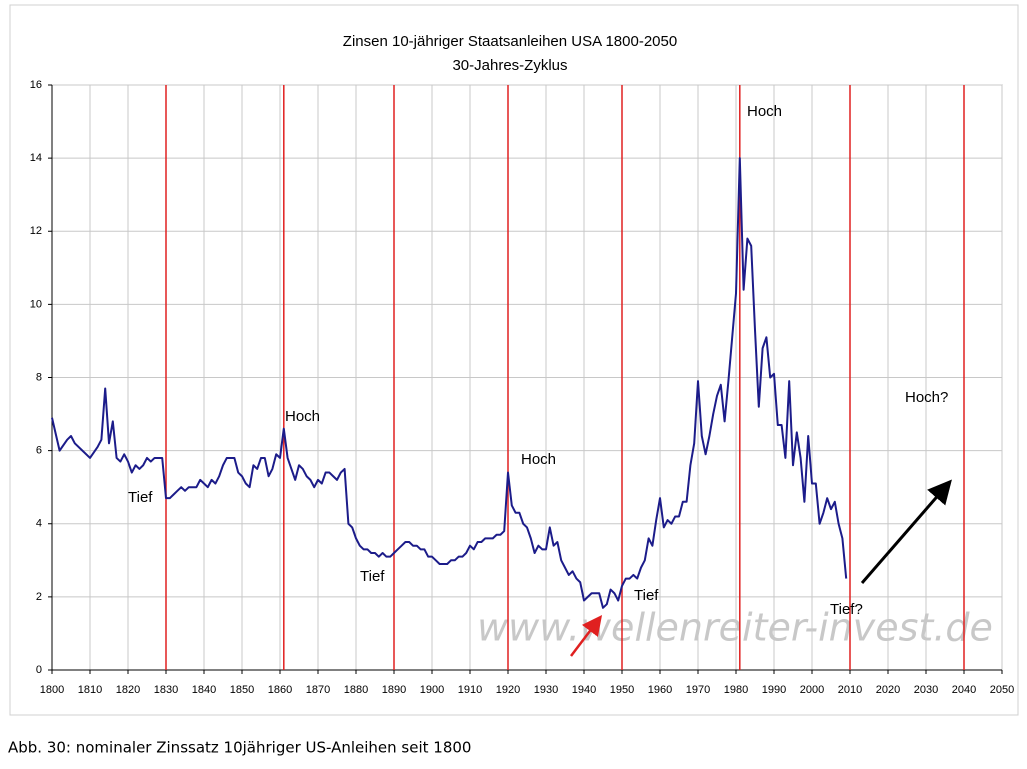  What do you see at coordinates (926, 397) in the screenshot?
I see `annotation: Hoch?` at bounding box center [926, 397].